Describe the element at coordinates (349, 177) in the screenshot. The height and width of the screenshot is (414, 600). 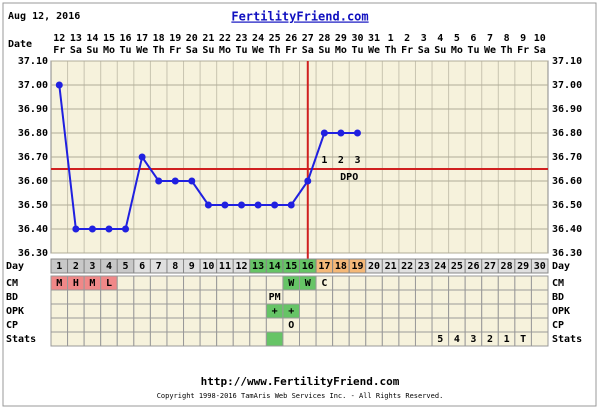
I see `dpo-title: DPO` at that location.